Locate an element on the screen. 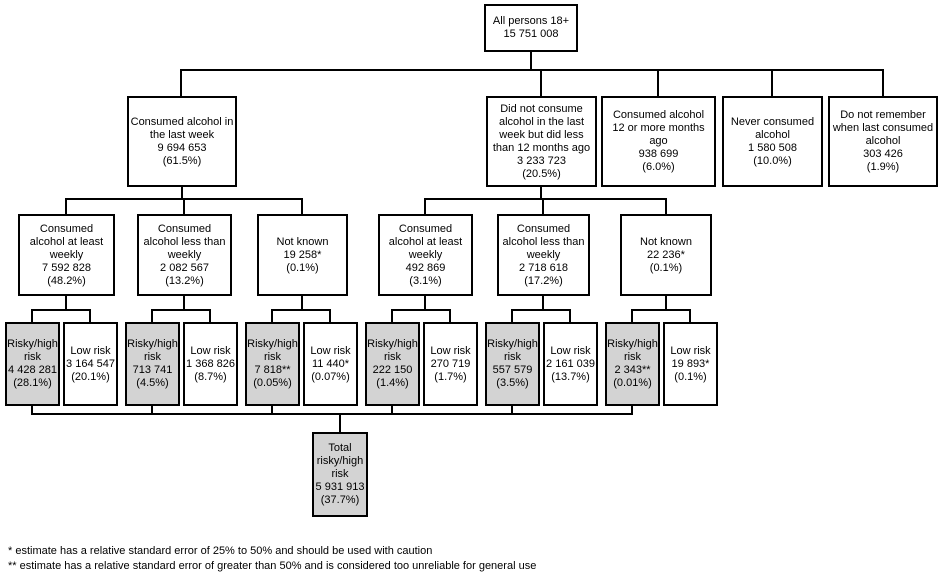  node-low-risk-2: Low risk 1 368 826 (8.7%) is located at coordinates (210, 364).